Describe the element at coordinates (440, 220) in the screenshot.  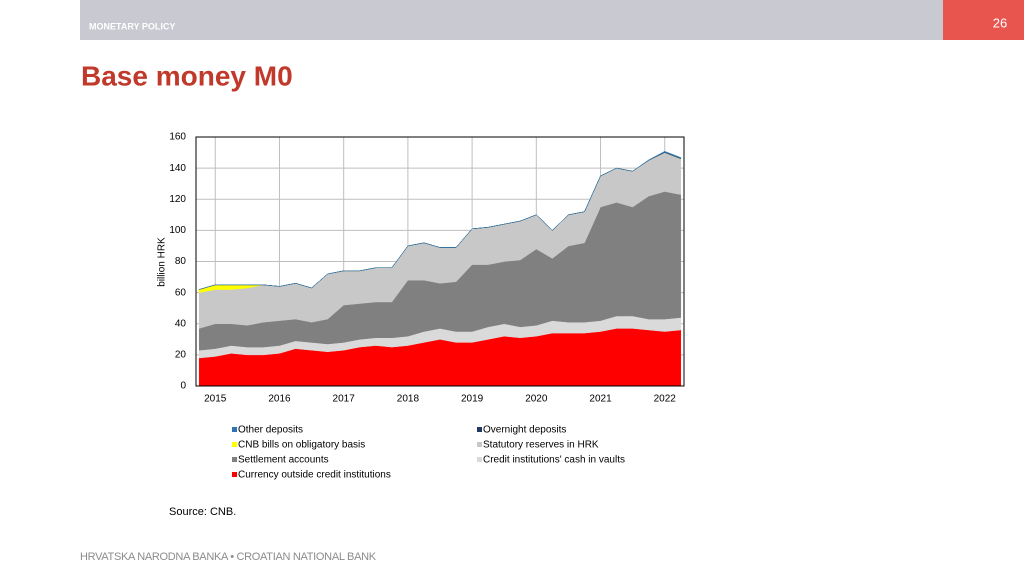
I see `area-series` at that location.